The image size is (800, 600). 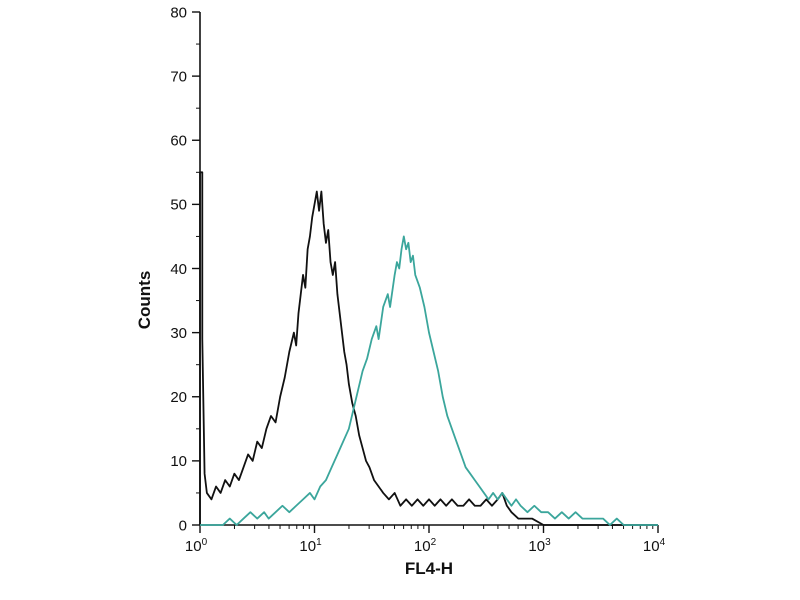 What do you see at coordinates (144, 300) in the screenshot?
I see `y-axis-title: Counts` at bounding box center [144, 300].